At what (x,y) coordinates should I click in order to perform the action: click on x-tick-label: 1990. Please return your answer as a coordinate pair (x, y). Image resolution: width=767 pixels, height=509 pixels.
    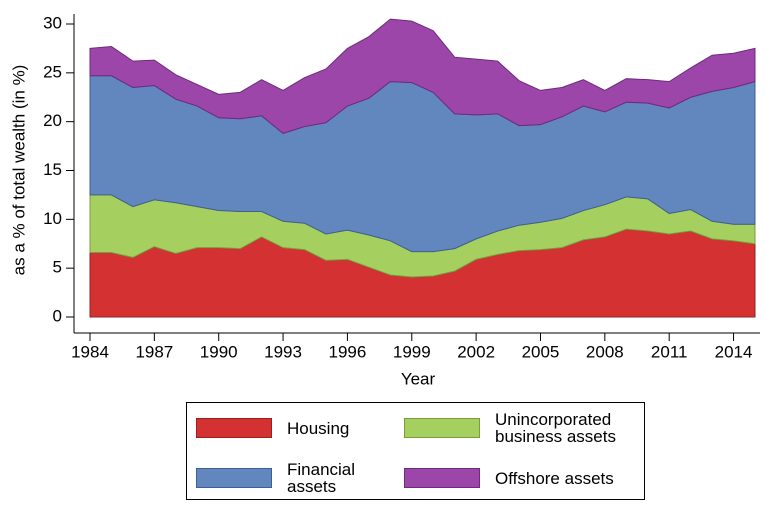
    Looking at the image, I should click on (219, 351).